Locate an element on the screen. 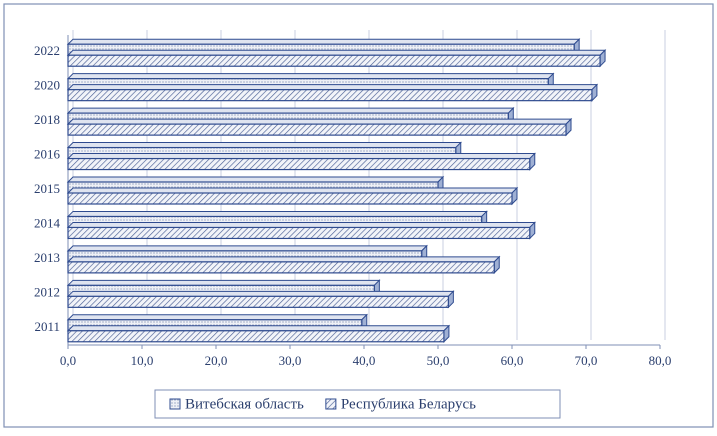 This screenshot has height=436, width=717. legend-label: Республика Беларусь is located at coordinates (408, 404).